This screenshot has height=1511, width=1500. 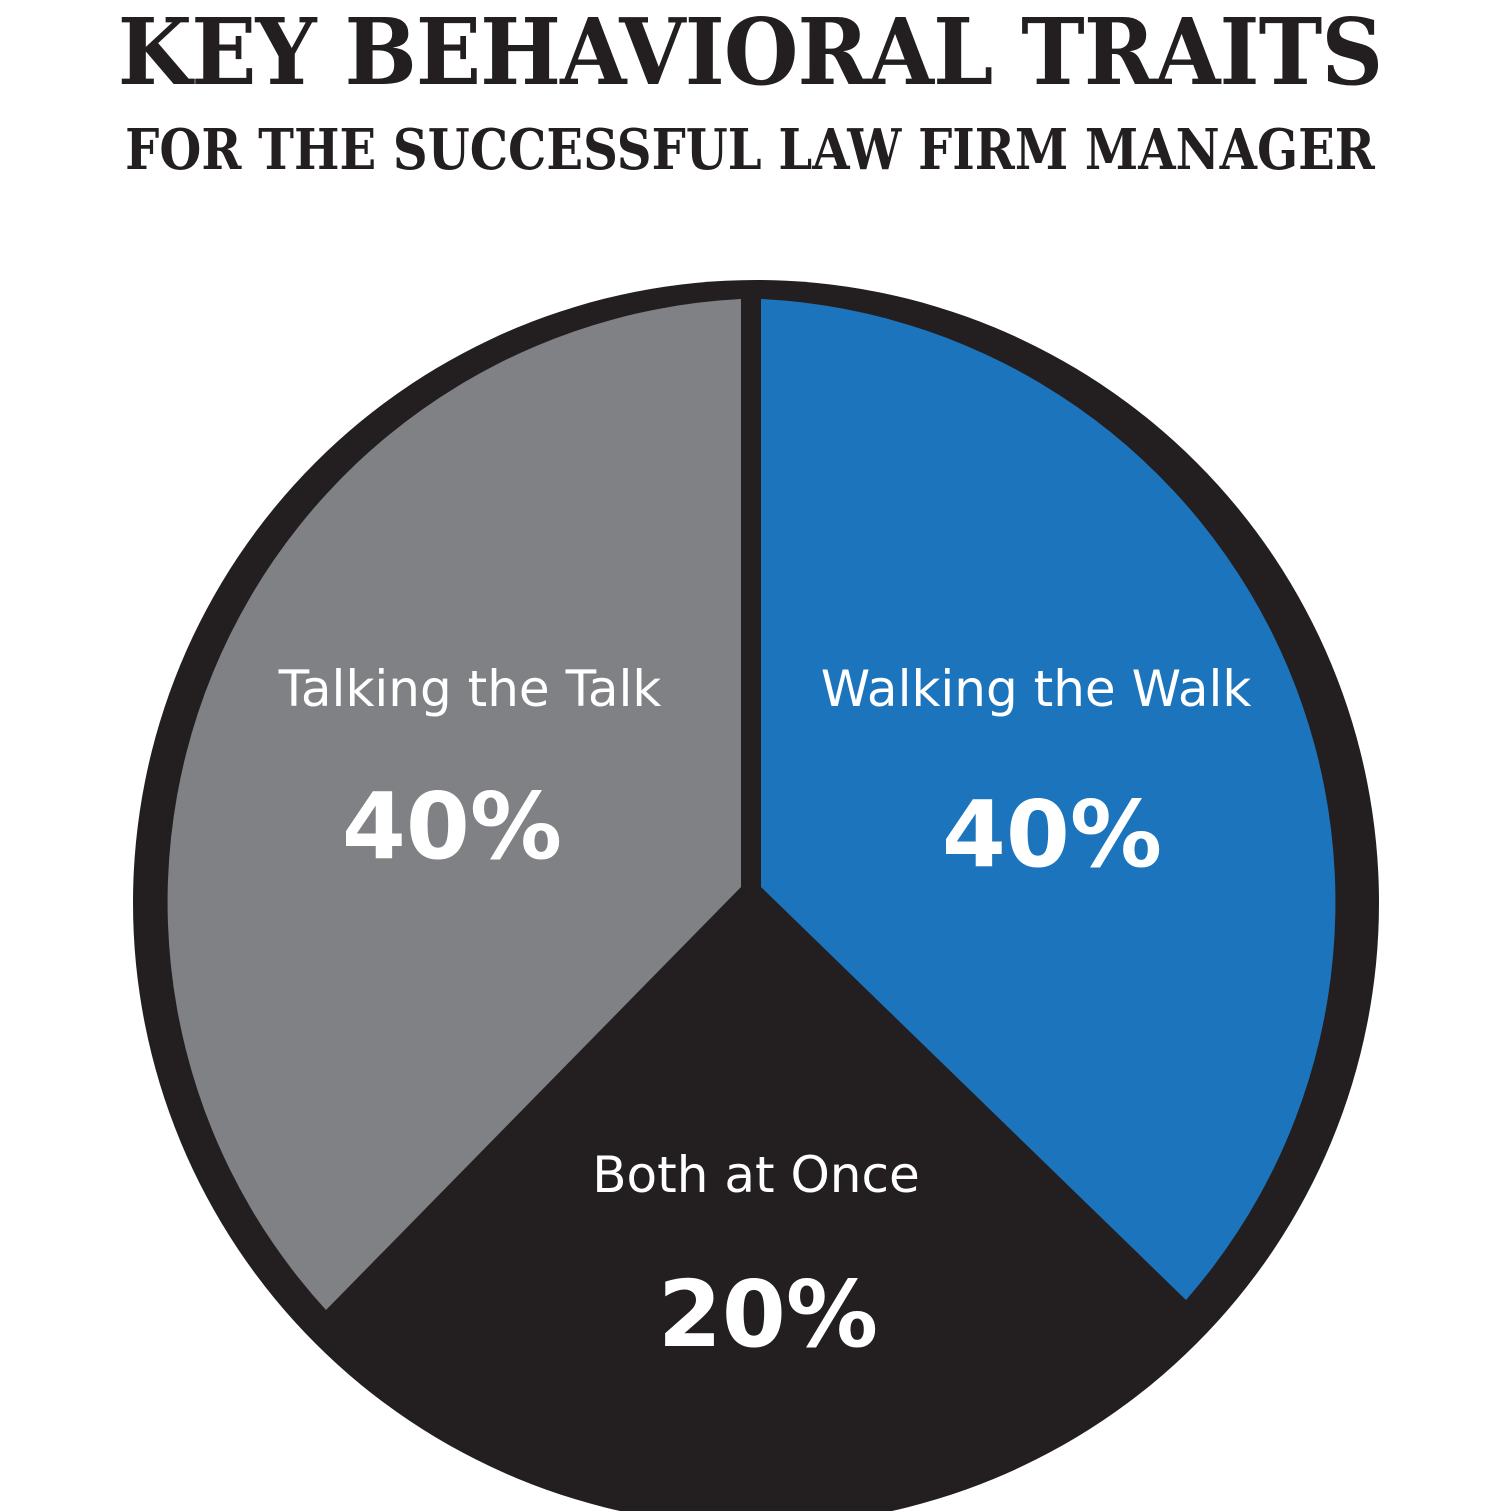 I want to click on chart-subtitle: FOR THE SUCCESSFUL LAW FIRM MANAGER, so click(x=750, y=150).